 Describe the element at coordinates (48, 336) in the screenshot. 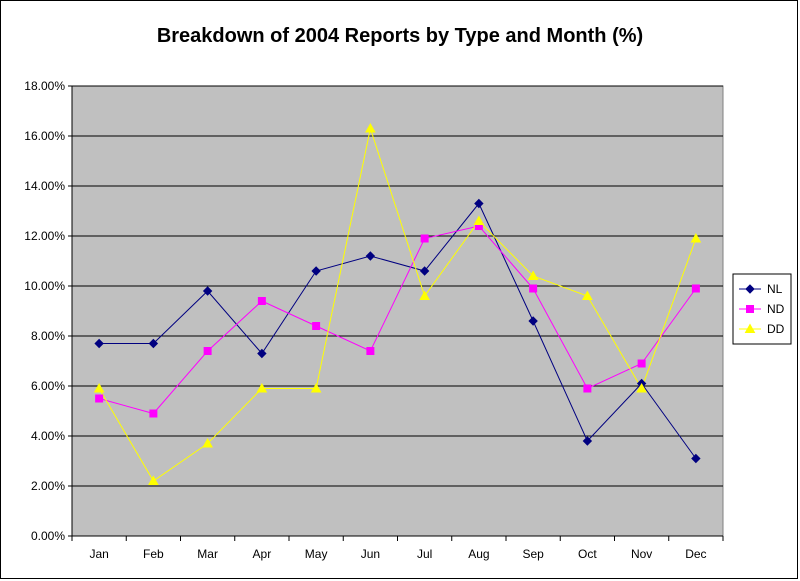

I see `y-tick-label: 8.00%` at that location.